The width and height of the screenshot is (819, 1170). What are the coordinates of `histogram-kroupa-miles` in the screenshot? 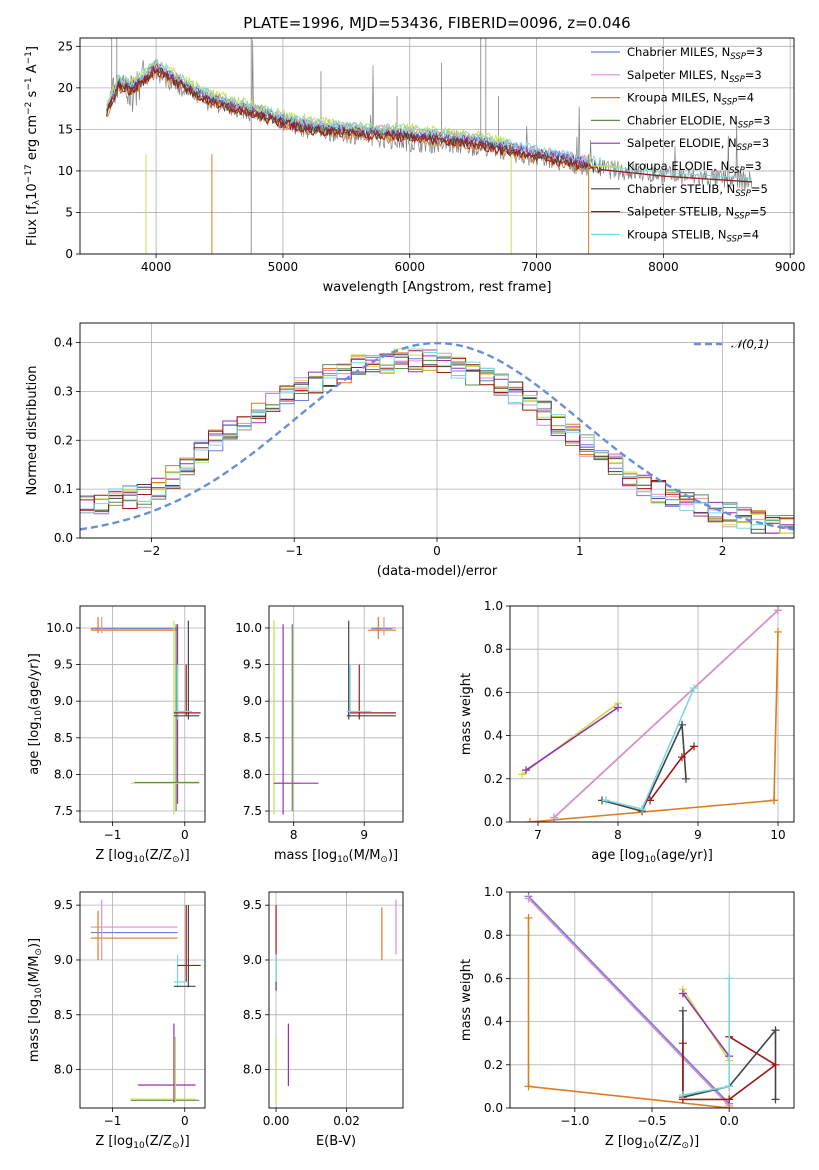 It's located at (437, 443).